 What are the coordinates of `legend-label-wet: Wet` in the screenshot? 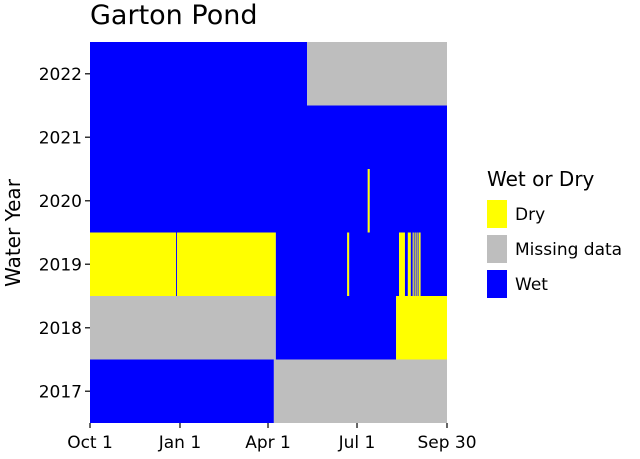 It's located at (531, 285).